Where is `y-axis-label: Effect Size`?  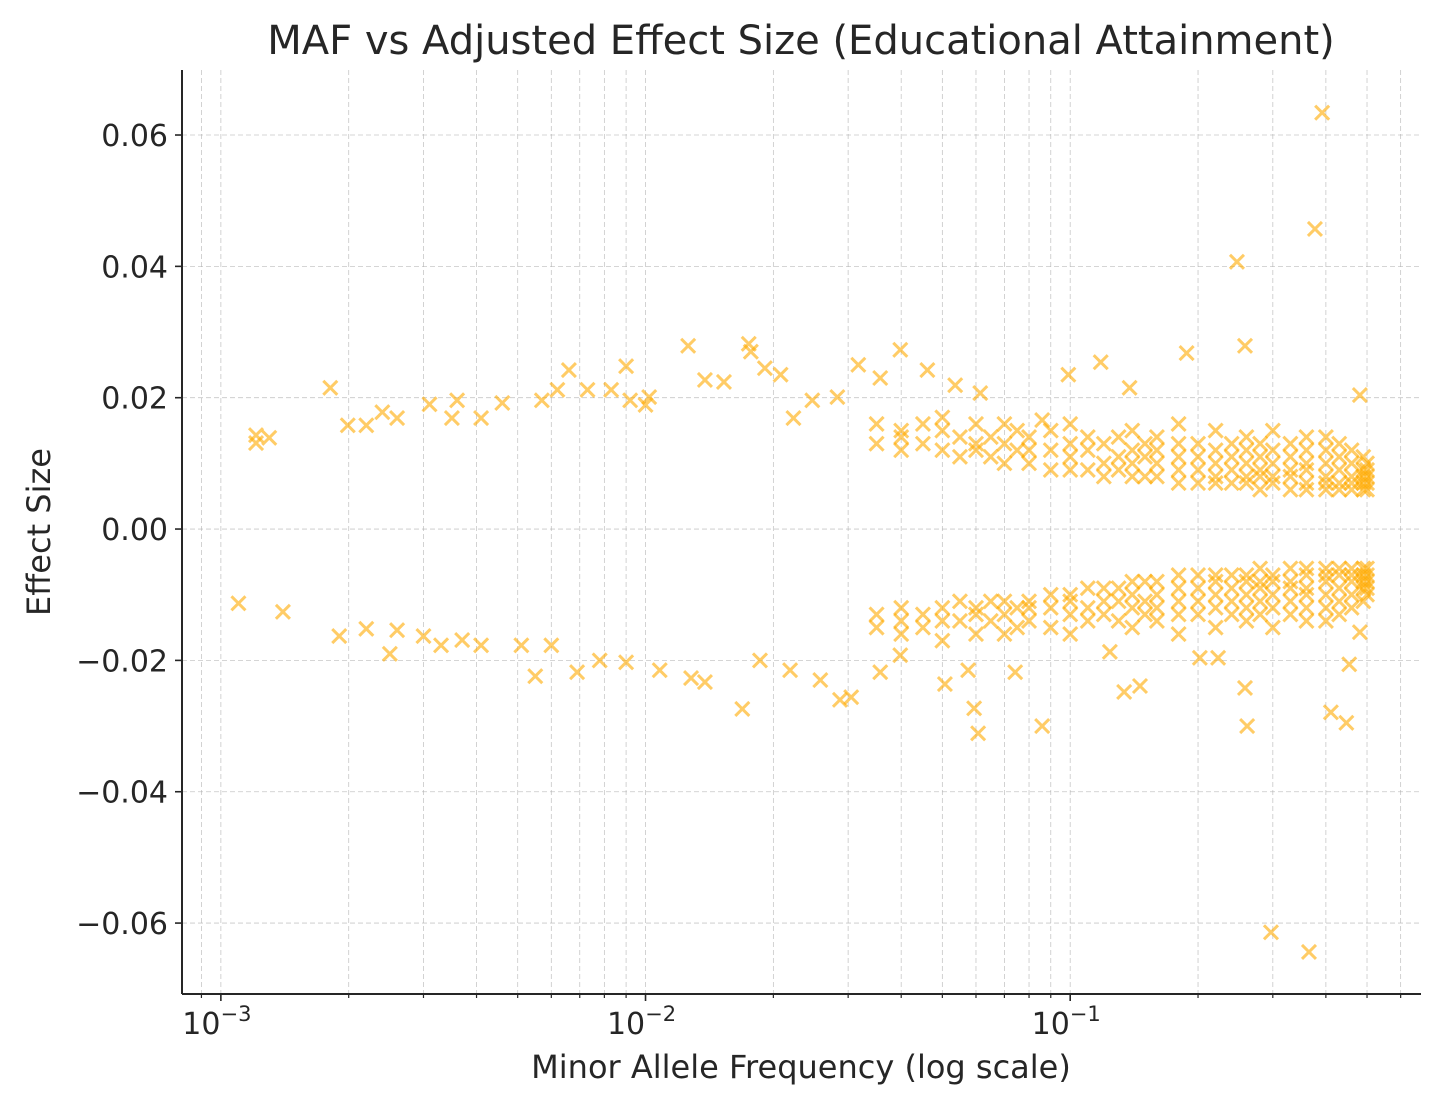 y-axis-label: Effect Size is located at coordinates (39, 532).